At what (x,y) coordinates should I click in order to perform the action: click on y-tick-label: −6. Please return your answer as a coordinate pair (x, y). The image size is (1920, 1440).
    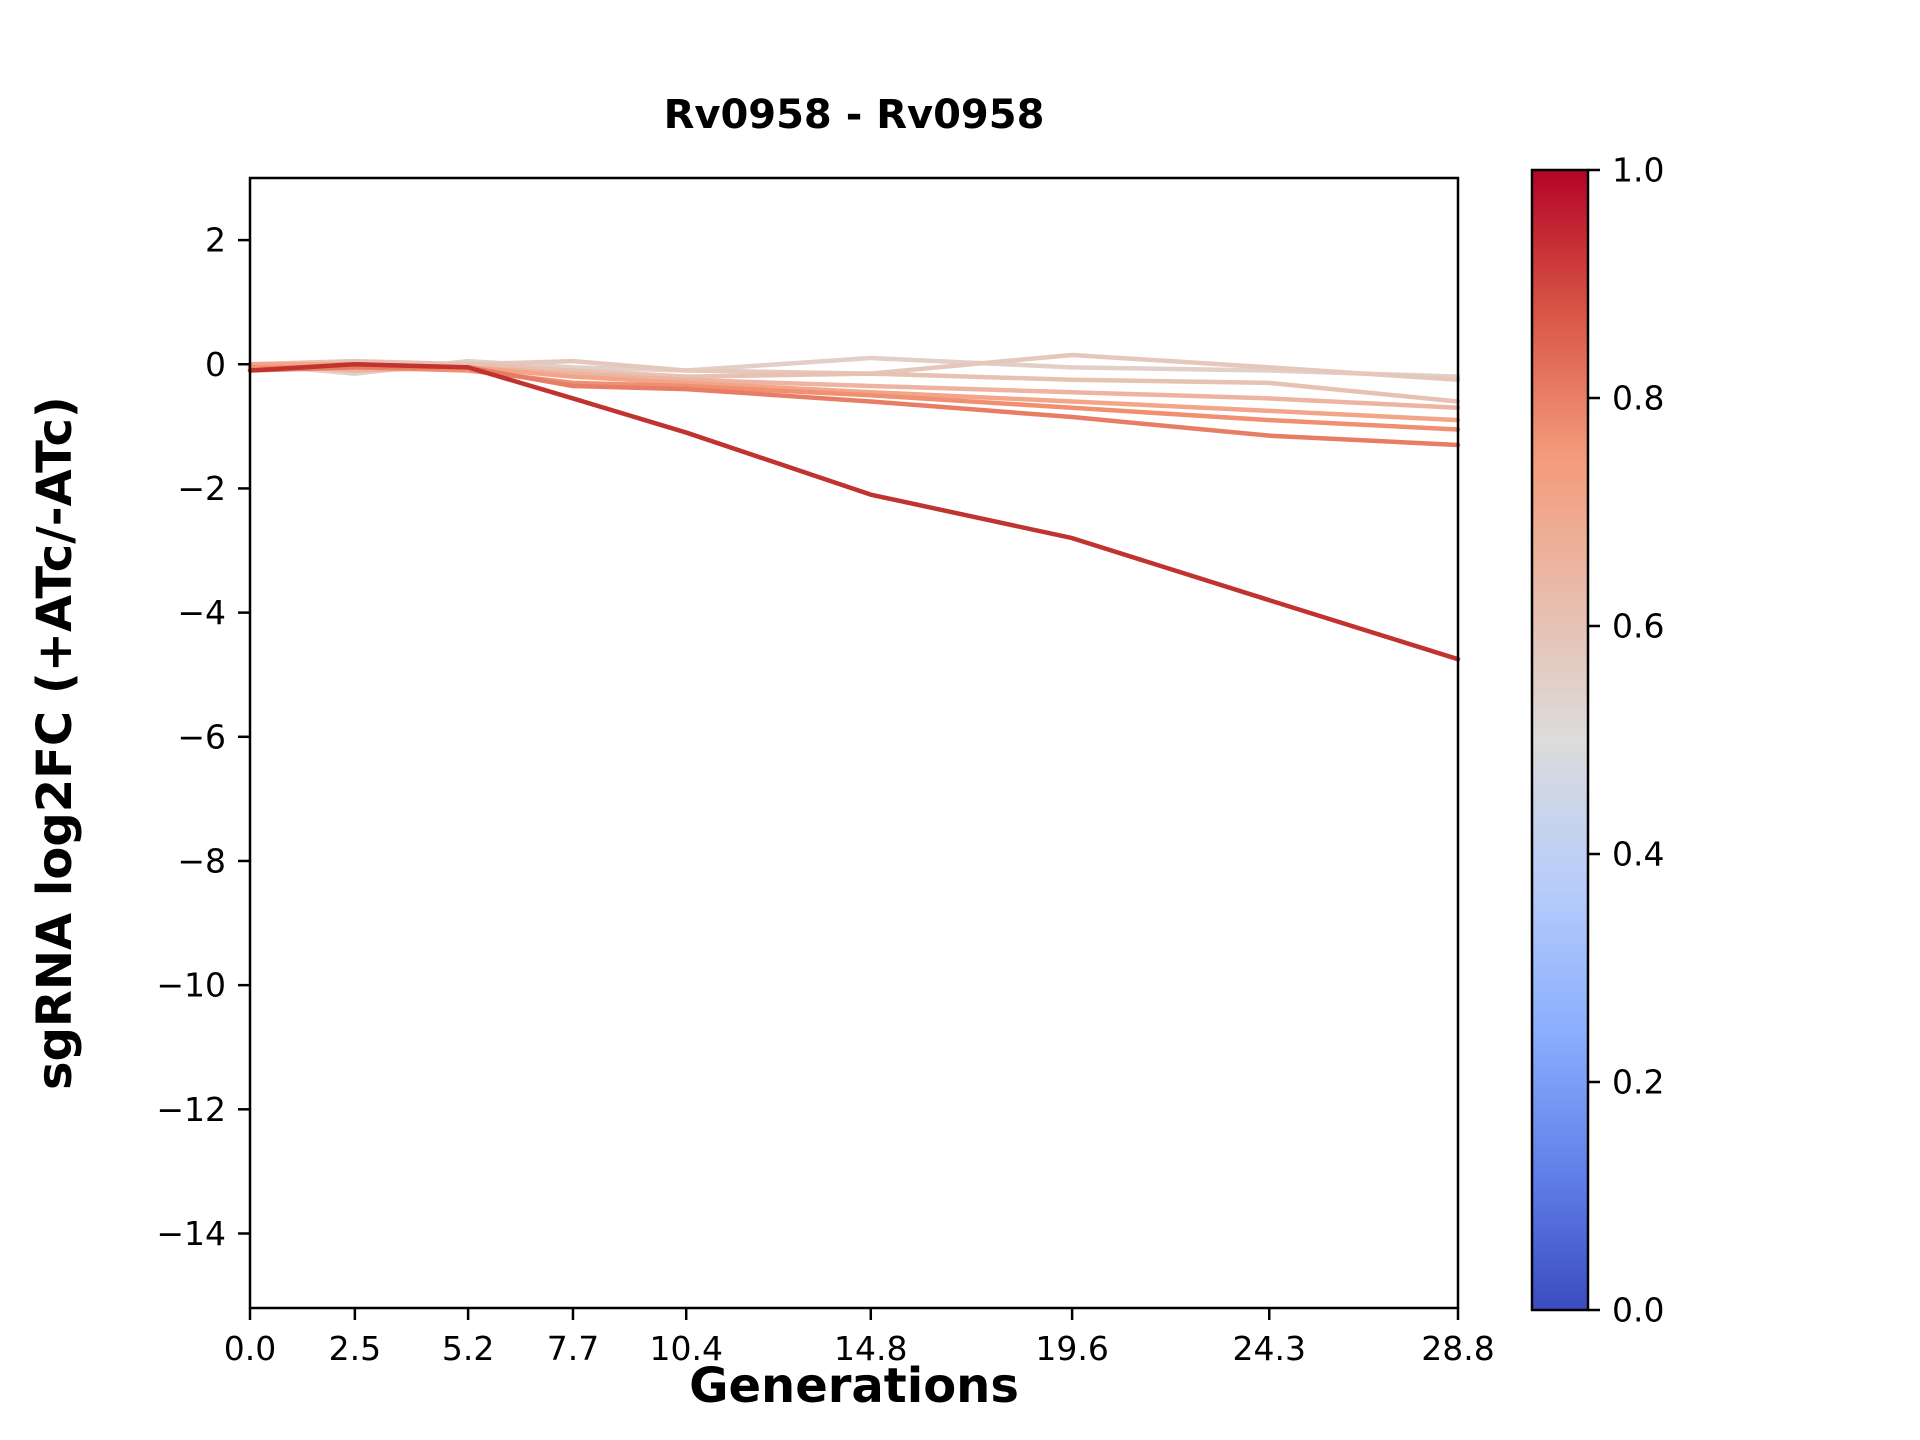
    Looking at the image, I should click on (201, 736).